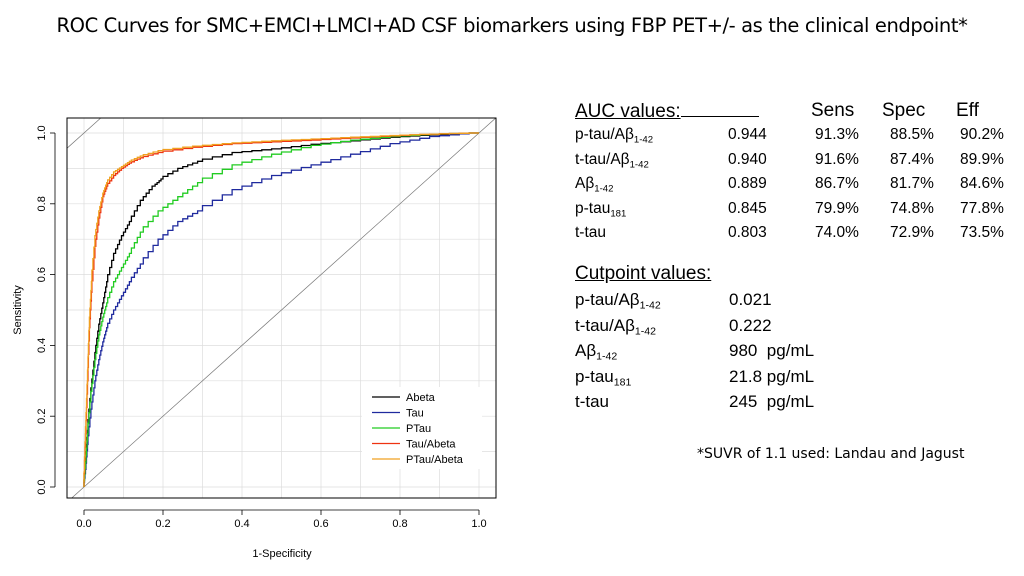 The width and height of the screenshot is (1024, 576). What do you see at coordinates (785, 328) in the screenshot?
I see `cutpoint-row: t-tau/Aβ1-42 0.222` at bounding box center [785, 328].